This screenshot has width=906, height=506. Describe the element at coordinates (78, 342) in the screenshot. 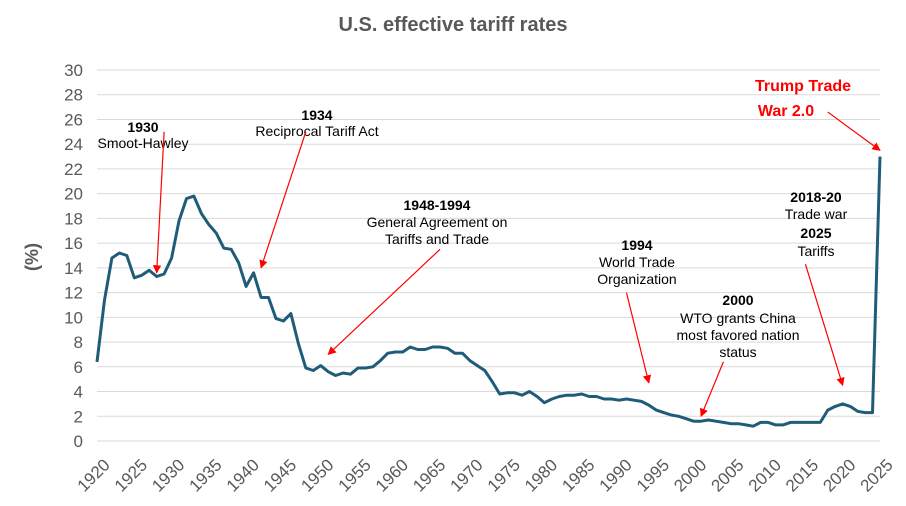

I see `y-tick-label: 8` at that location.